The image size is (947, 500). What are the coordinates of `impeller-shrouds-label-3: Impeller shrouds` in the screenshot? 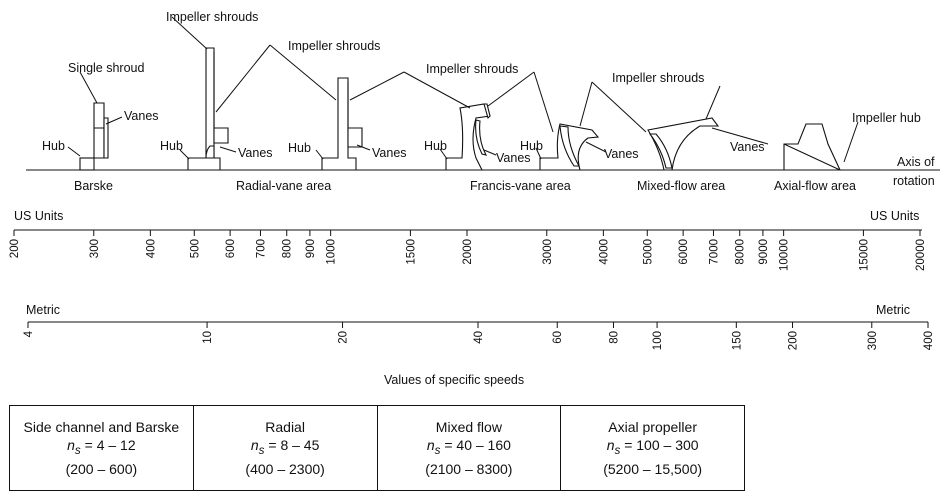 It's located at (472, 69).